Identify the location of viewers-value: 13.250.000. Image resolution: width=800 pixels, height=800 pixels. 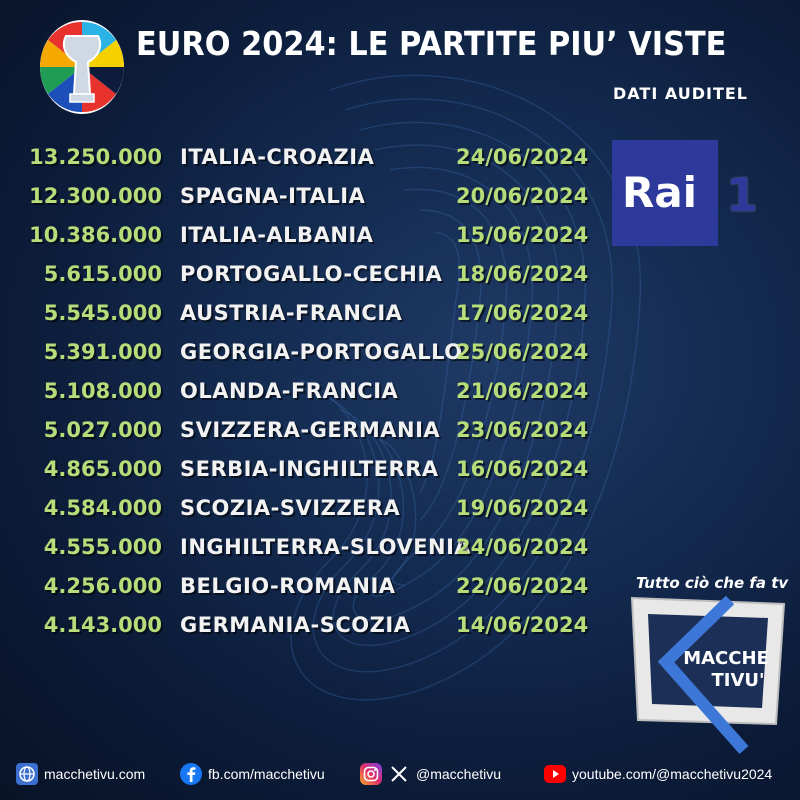
(95, 157).